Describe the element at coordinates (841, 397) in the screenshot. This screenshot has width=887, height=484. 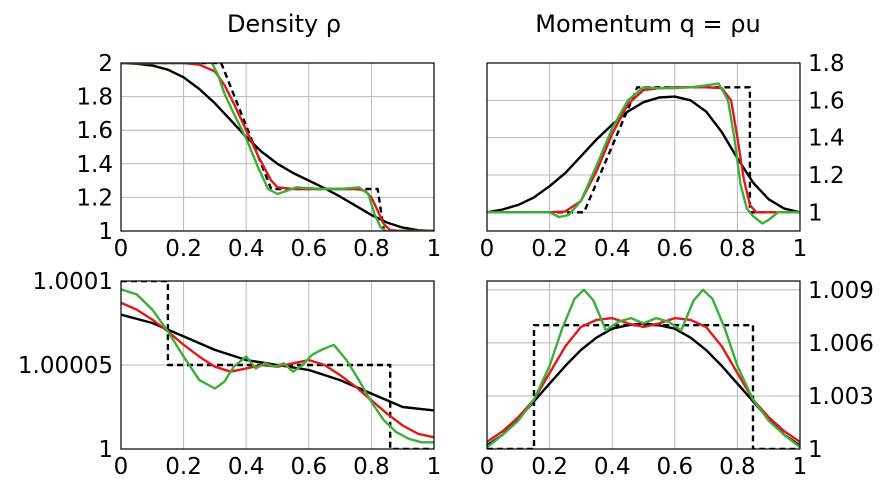
I see `y-tick-label: 1.003` at that location.